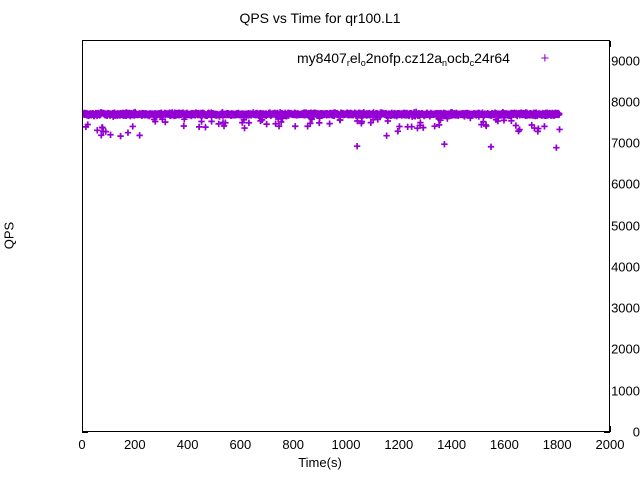 The image size is (640, 480). I want to click on x-tick-label: 1000, so click(346, 444).